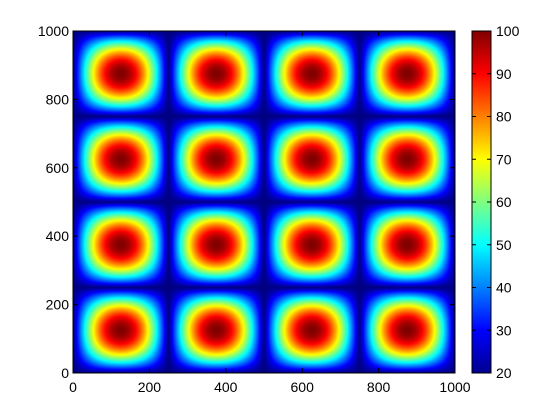 The width and height of the screenshot is (560, 419). I want to click on x-tick-label: 400, so click(226, 387).